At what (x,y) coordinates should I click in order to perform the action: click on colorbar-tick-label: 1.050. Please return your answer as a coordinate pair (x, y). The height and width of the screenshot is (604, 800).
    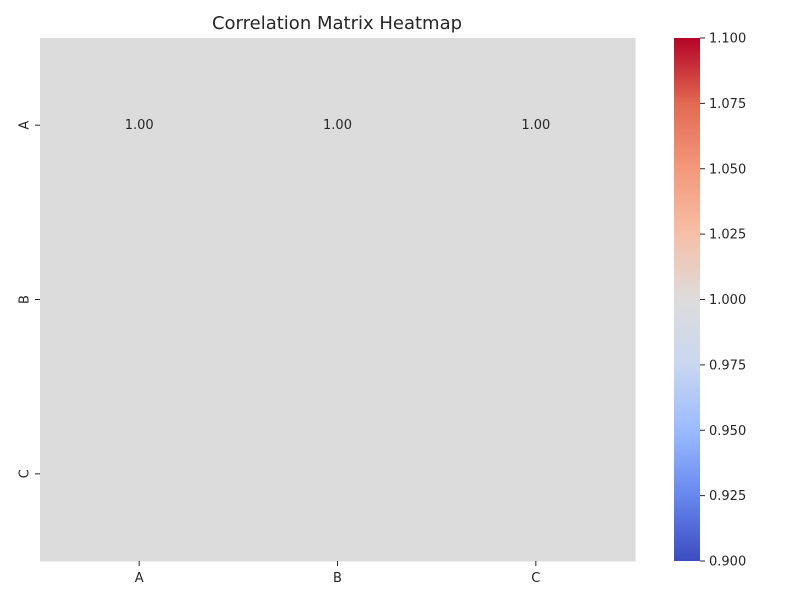
    Looking at the image, I should click on (727, 169).